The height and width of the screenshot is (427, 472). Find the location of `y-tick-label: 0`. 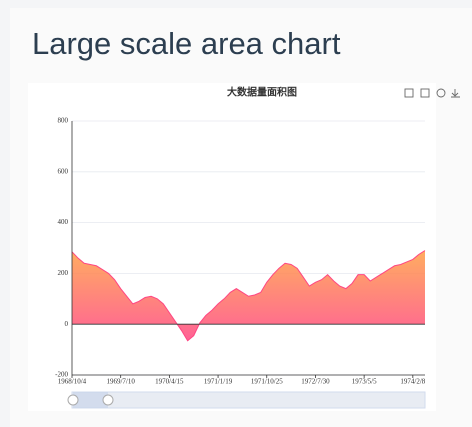

y-tick-label: 0 is located at coordinates (67, 324).